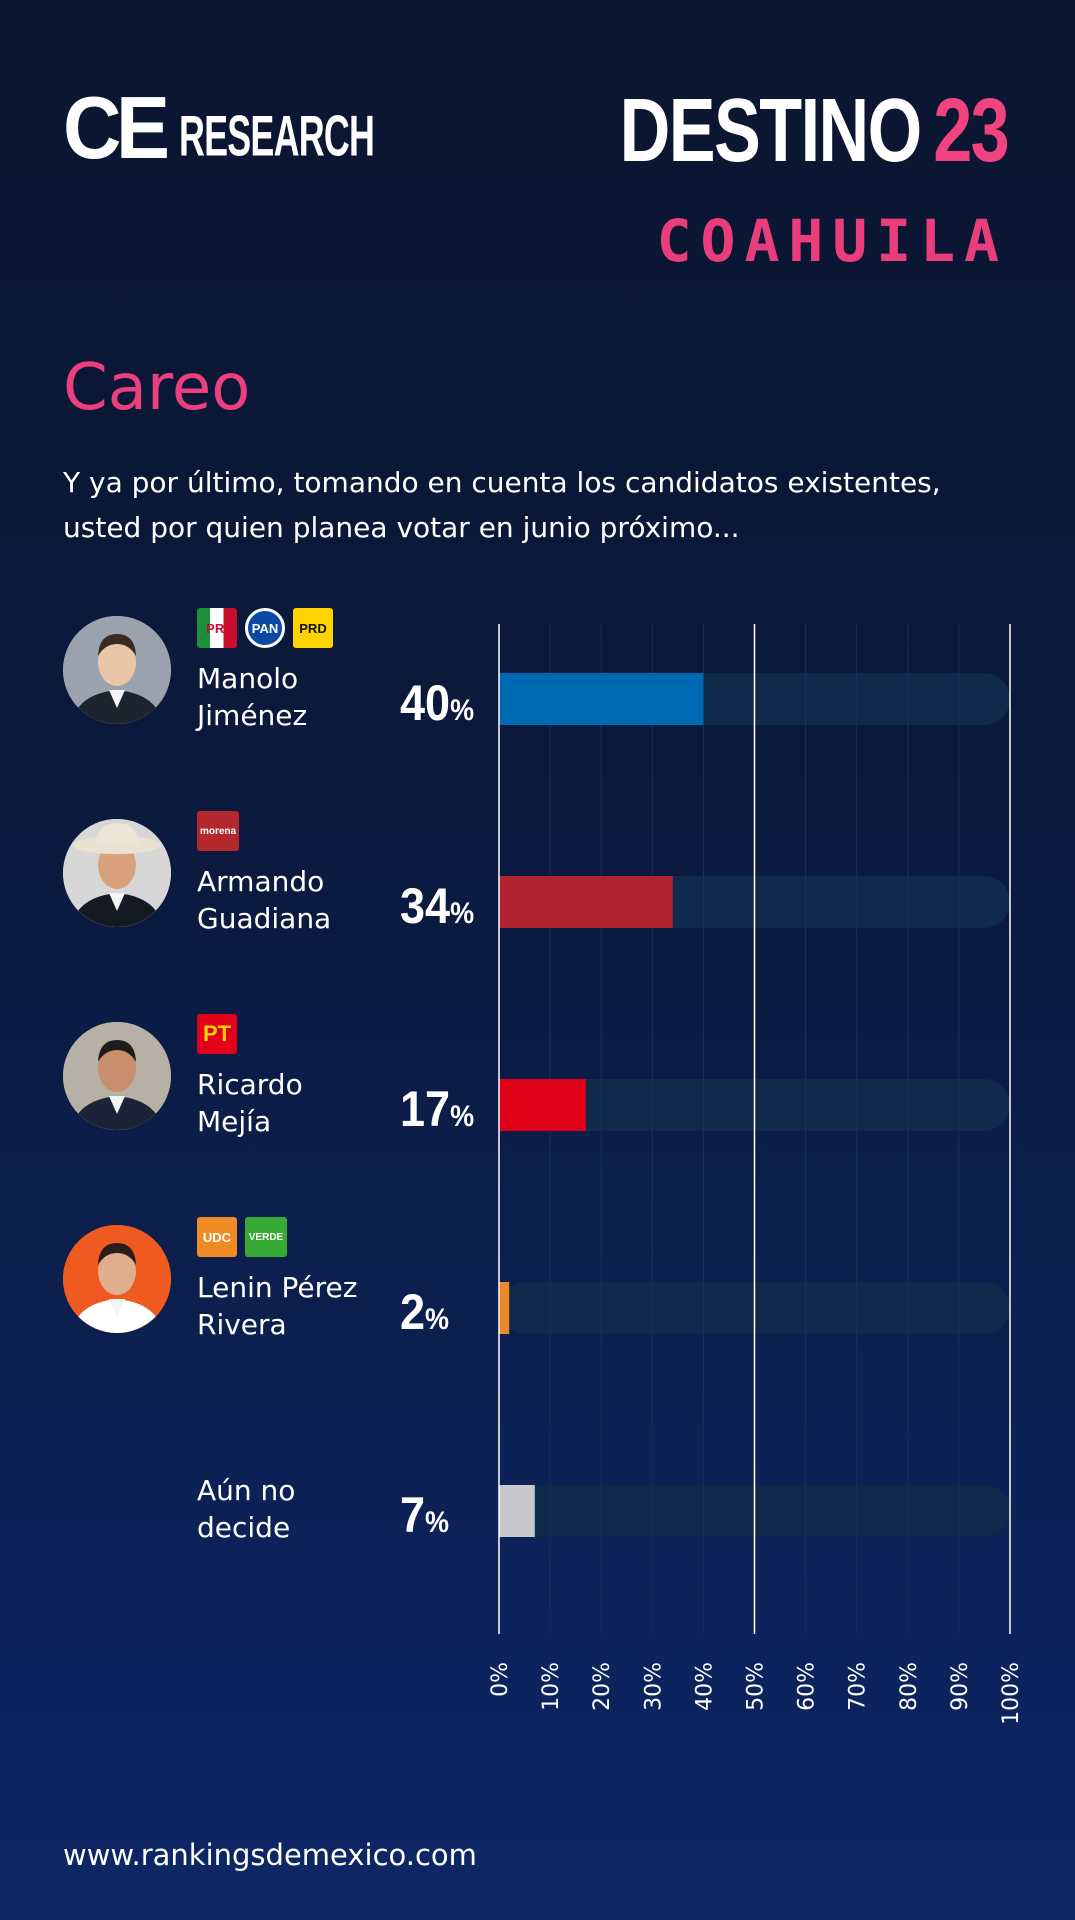 This screenshot has width=1075, height=1920. I want to click on candidate-name-line2: Mejía, so click(234, 1121).